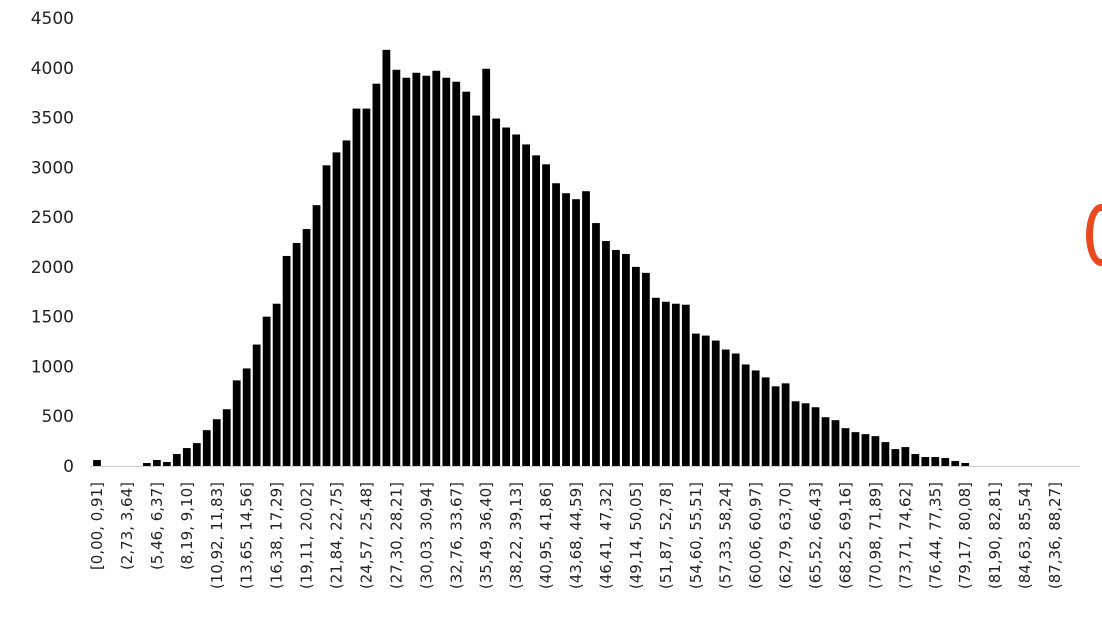  Describe the element at coordinates (396, 535) in the screenshot. I see `x-tick-label: (27,30, 28,21]` at that location.